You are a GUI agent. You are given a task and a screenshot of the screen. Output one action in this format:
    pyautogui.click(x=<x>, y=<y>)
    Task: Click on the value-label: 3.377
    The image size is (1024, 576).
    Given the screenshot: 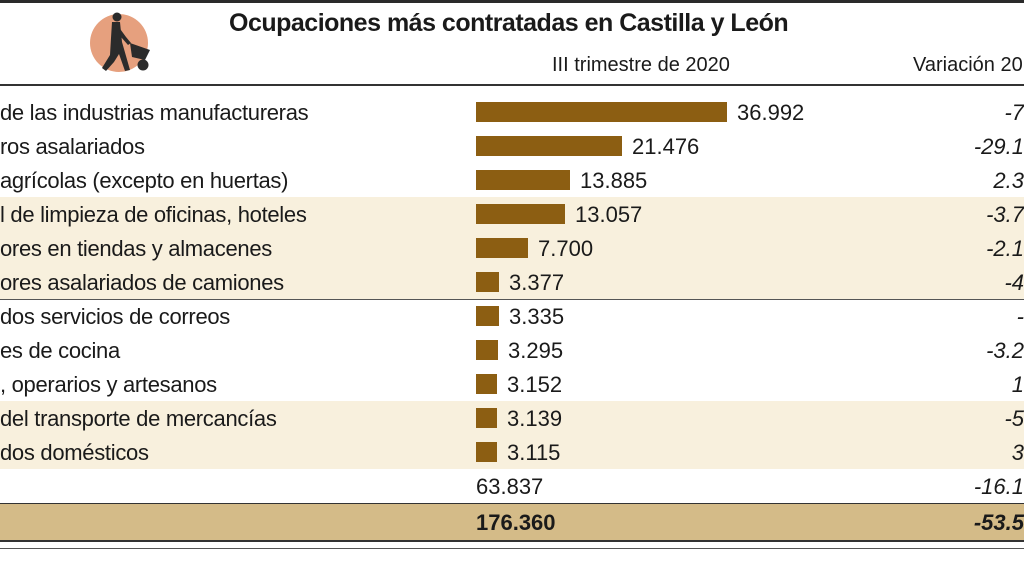 What is the action you would take?
    pyautogui.click(x=537, y=282)
    